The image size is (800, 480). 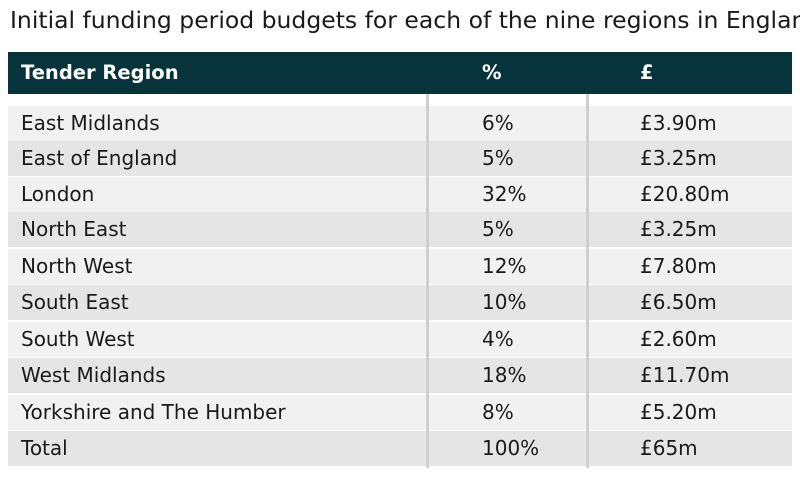 I want to click on region-cell: East Midlands, so click(x=90, y=123).